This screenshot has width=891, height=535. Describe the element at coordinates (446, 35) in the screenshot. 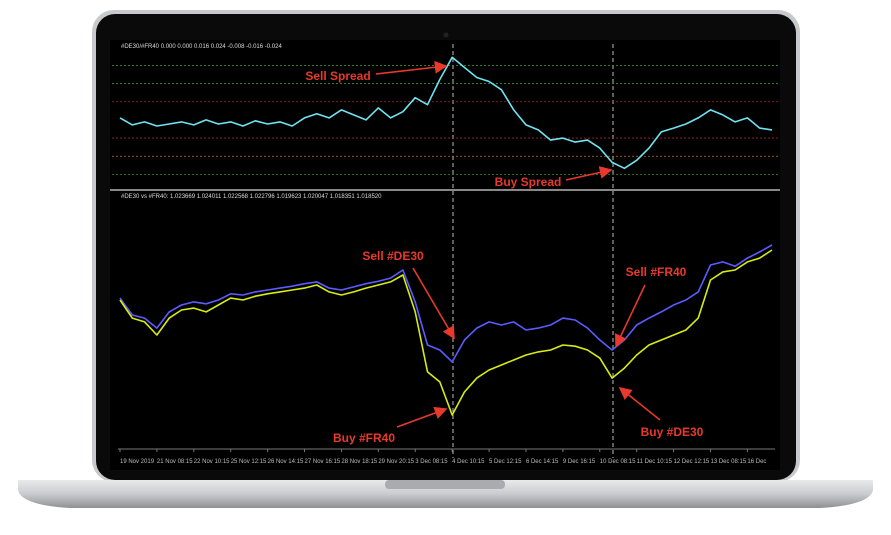

I see `camera` at that location.